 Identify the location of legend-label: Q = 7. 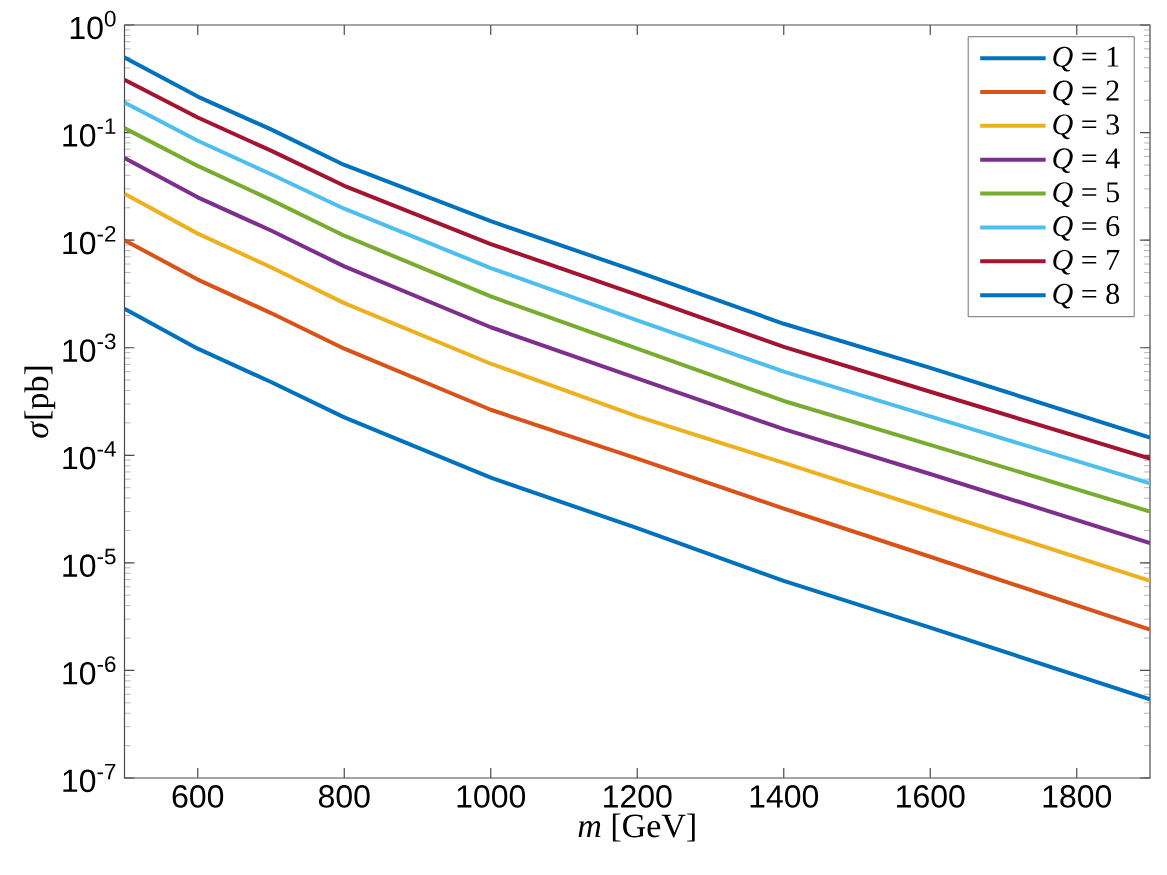
(1086, 262).